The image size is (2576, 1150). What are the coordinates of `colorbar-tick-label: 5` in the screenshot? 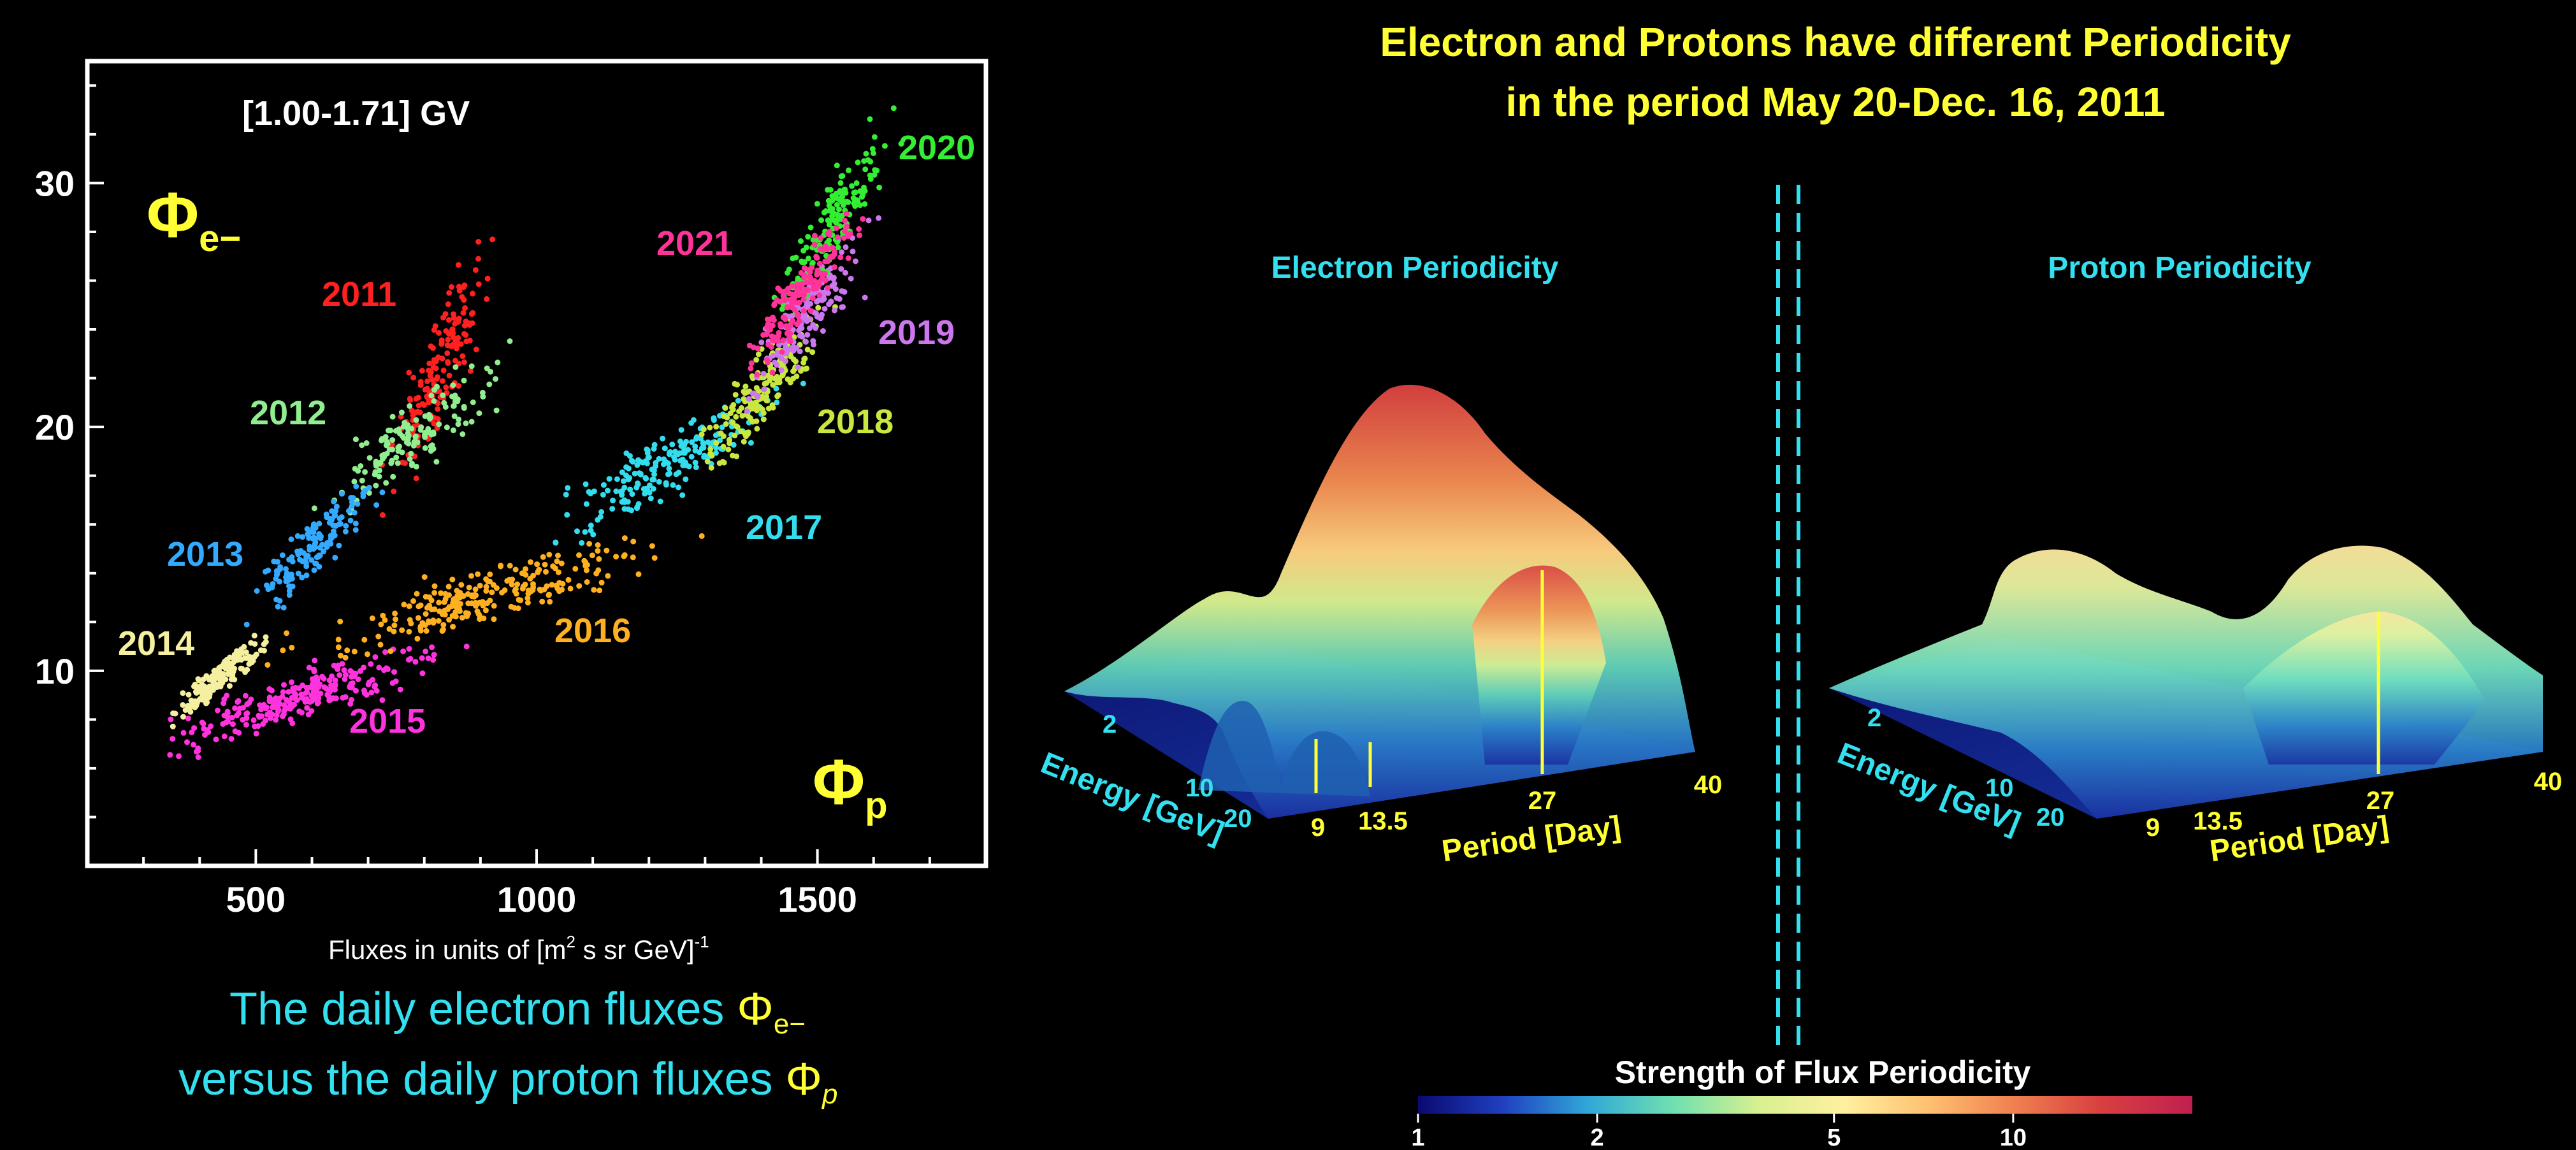 It's located at (1834, 1137).